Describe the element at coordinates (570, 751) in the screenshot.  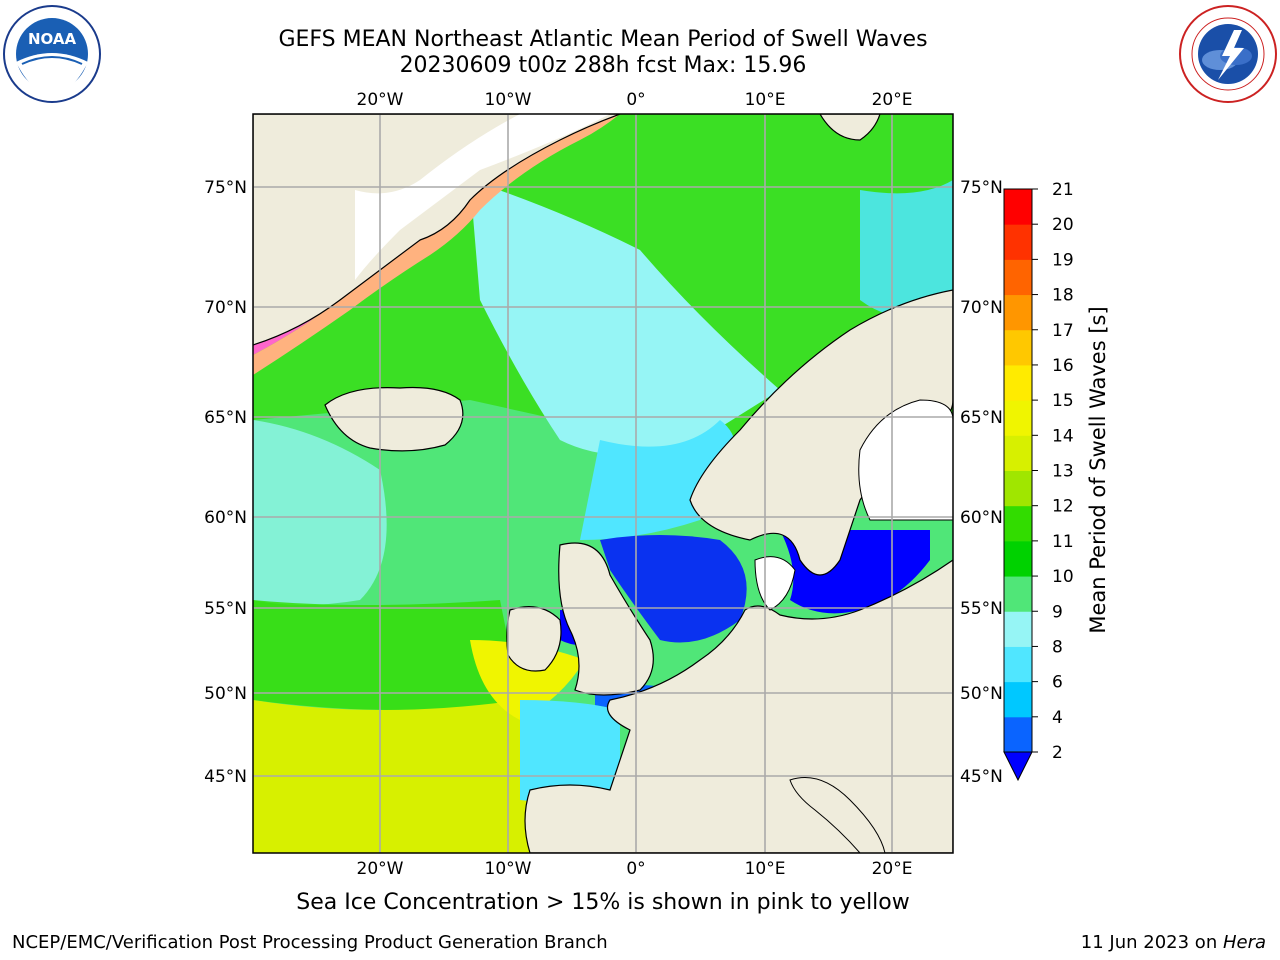
I see `band-cyan-biscay` at that location.